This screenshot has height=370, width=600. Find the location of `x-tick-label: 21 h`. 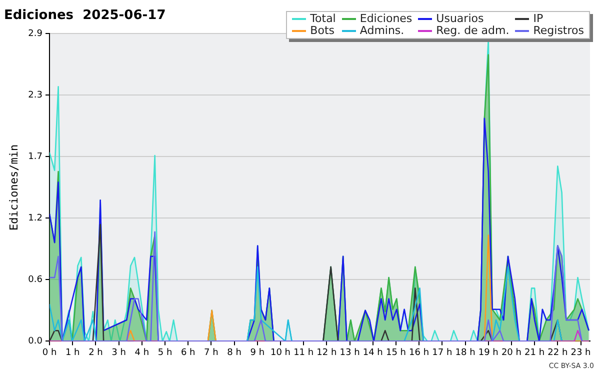

x-tick-label: 21 h is located at coordinates (534, 353).